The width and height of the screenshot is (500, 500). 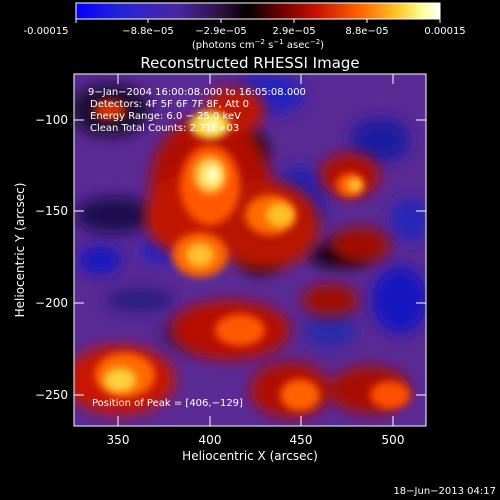 What do you see at coordinates (221, 31) in the screenshot?
I see `colorbar-tick-label: −2.9e−05` at bounding box center [221, 31].